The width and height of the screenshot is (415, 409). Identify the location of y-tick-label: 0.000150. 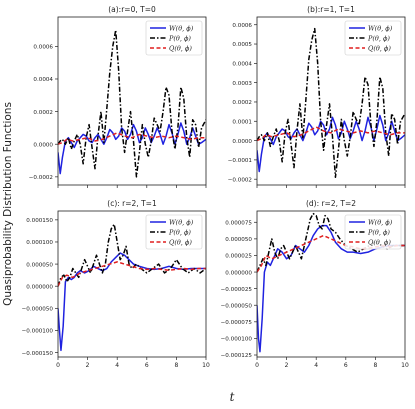
(39, 221).